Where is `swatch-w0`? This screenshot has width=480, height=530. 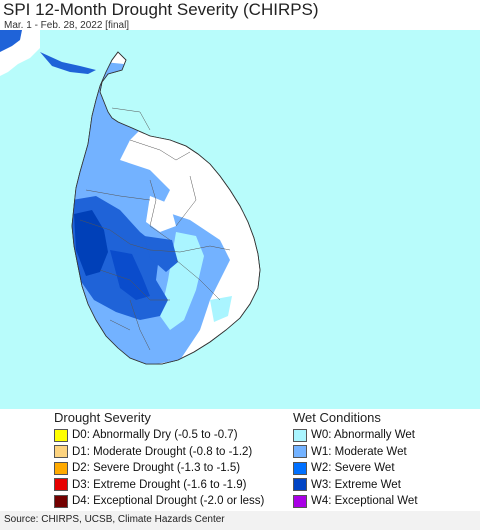
swatch-w0 is located at coordinates (300, 435).